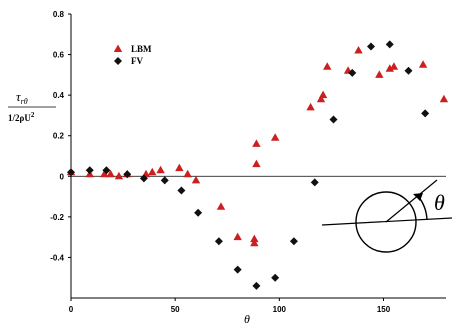  I want to click on x-tick-label: 150, so click(384, 309).